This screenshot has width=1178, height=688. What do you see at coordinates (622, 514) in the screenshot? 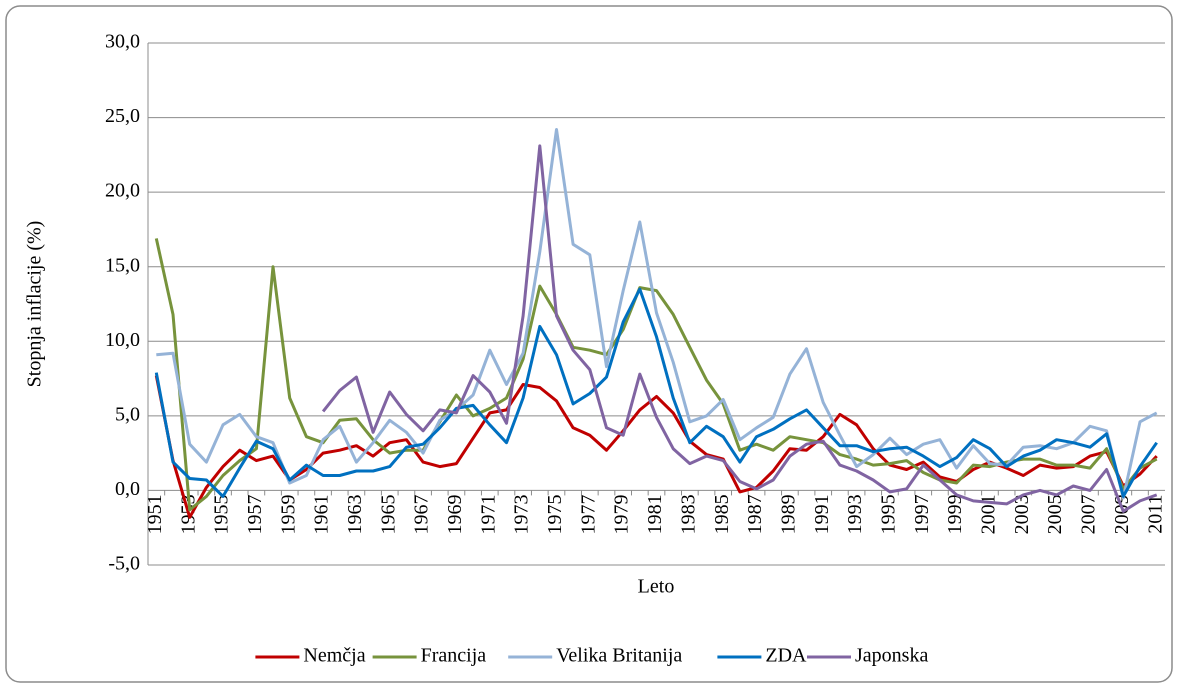
I see `x-tick-label: 1979` at bounding box center [622, 514].